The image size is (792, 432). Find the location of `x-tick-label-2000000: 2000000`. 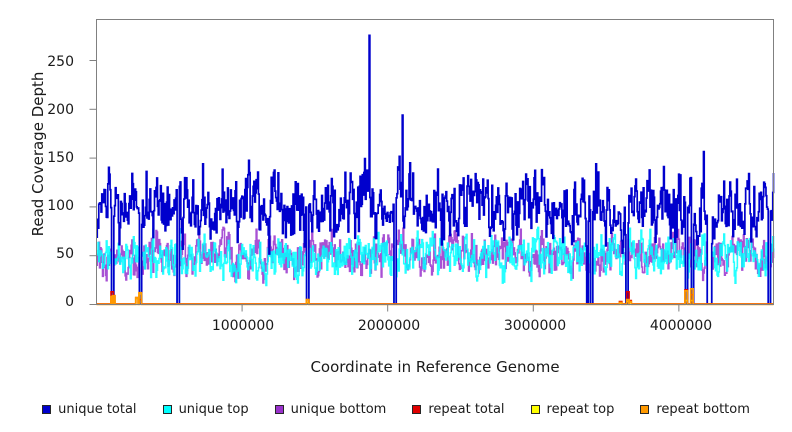

x-tick-label-2000000: 2000000 is located at coordinates (389, 326).